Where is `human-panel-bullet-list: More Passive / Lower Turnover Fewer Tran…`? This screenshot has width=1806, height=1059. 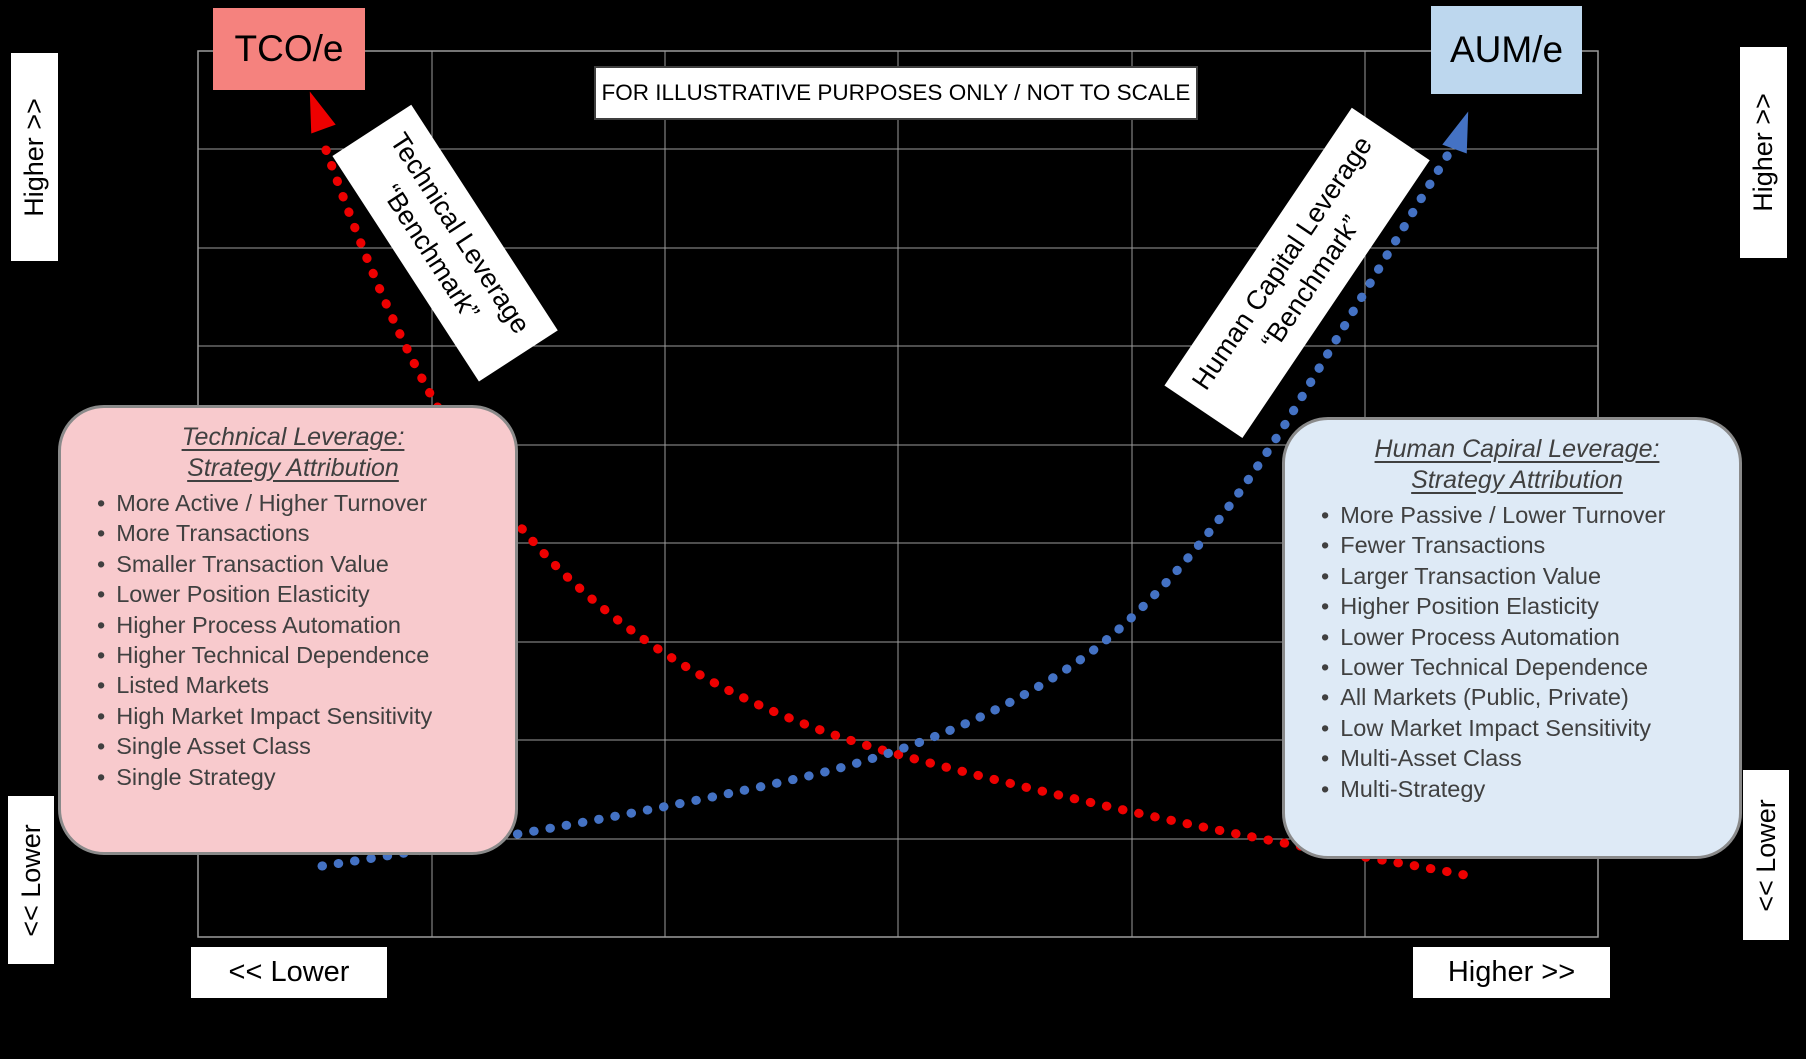 human-panel-bullet-list: More Passive / Lower Turnover Fewer Tran… is located at coordinates (1517, 652).